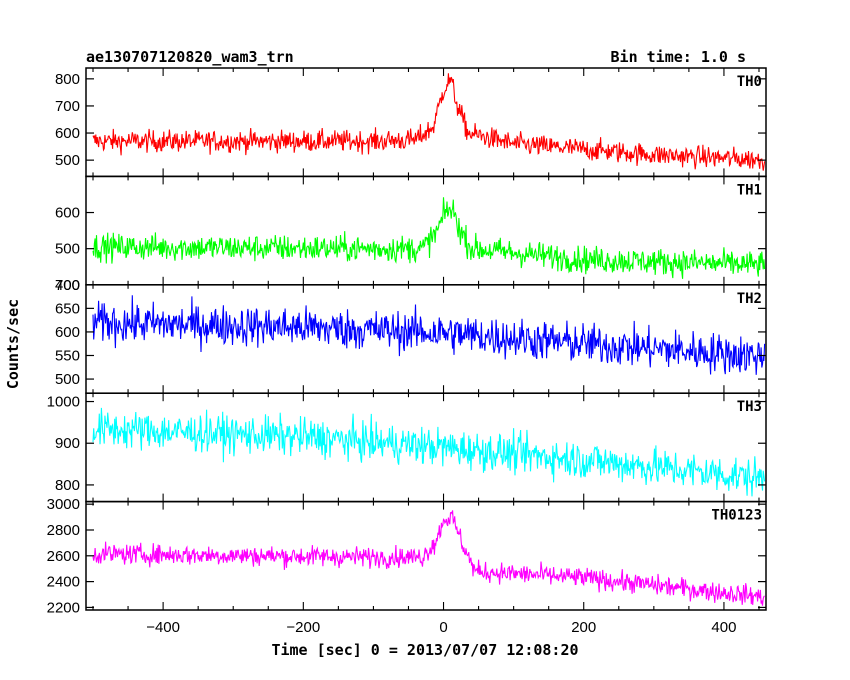 Image resolution: width=850 pixels, height=680 pixels. Describe the element at coordinates (429, 452) in the screenshot. I see `series-line-th3` at that location.